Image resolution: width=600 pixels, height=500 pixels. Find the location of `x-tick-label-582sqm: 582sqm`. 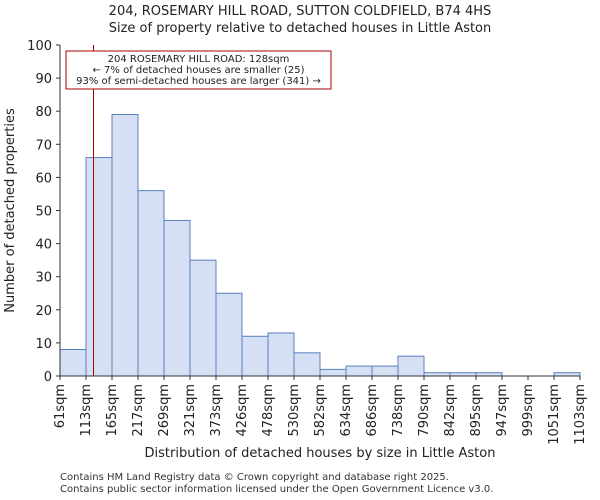

x-tick-label-582sqm: 582sqm is located at coordinates (320, 410).